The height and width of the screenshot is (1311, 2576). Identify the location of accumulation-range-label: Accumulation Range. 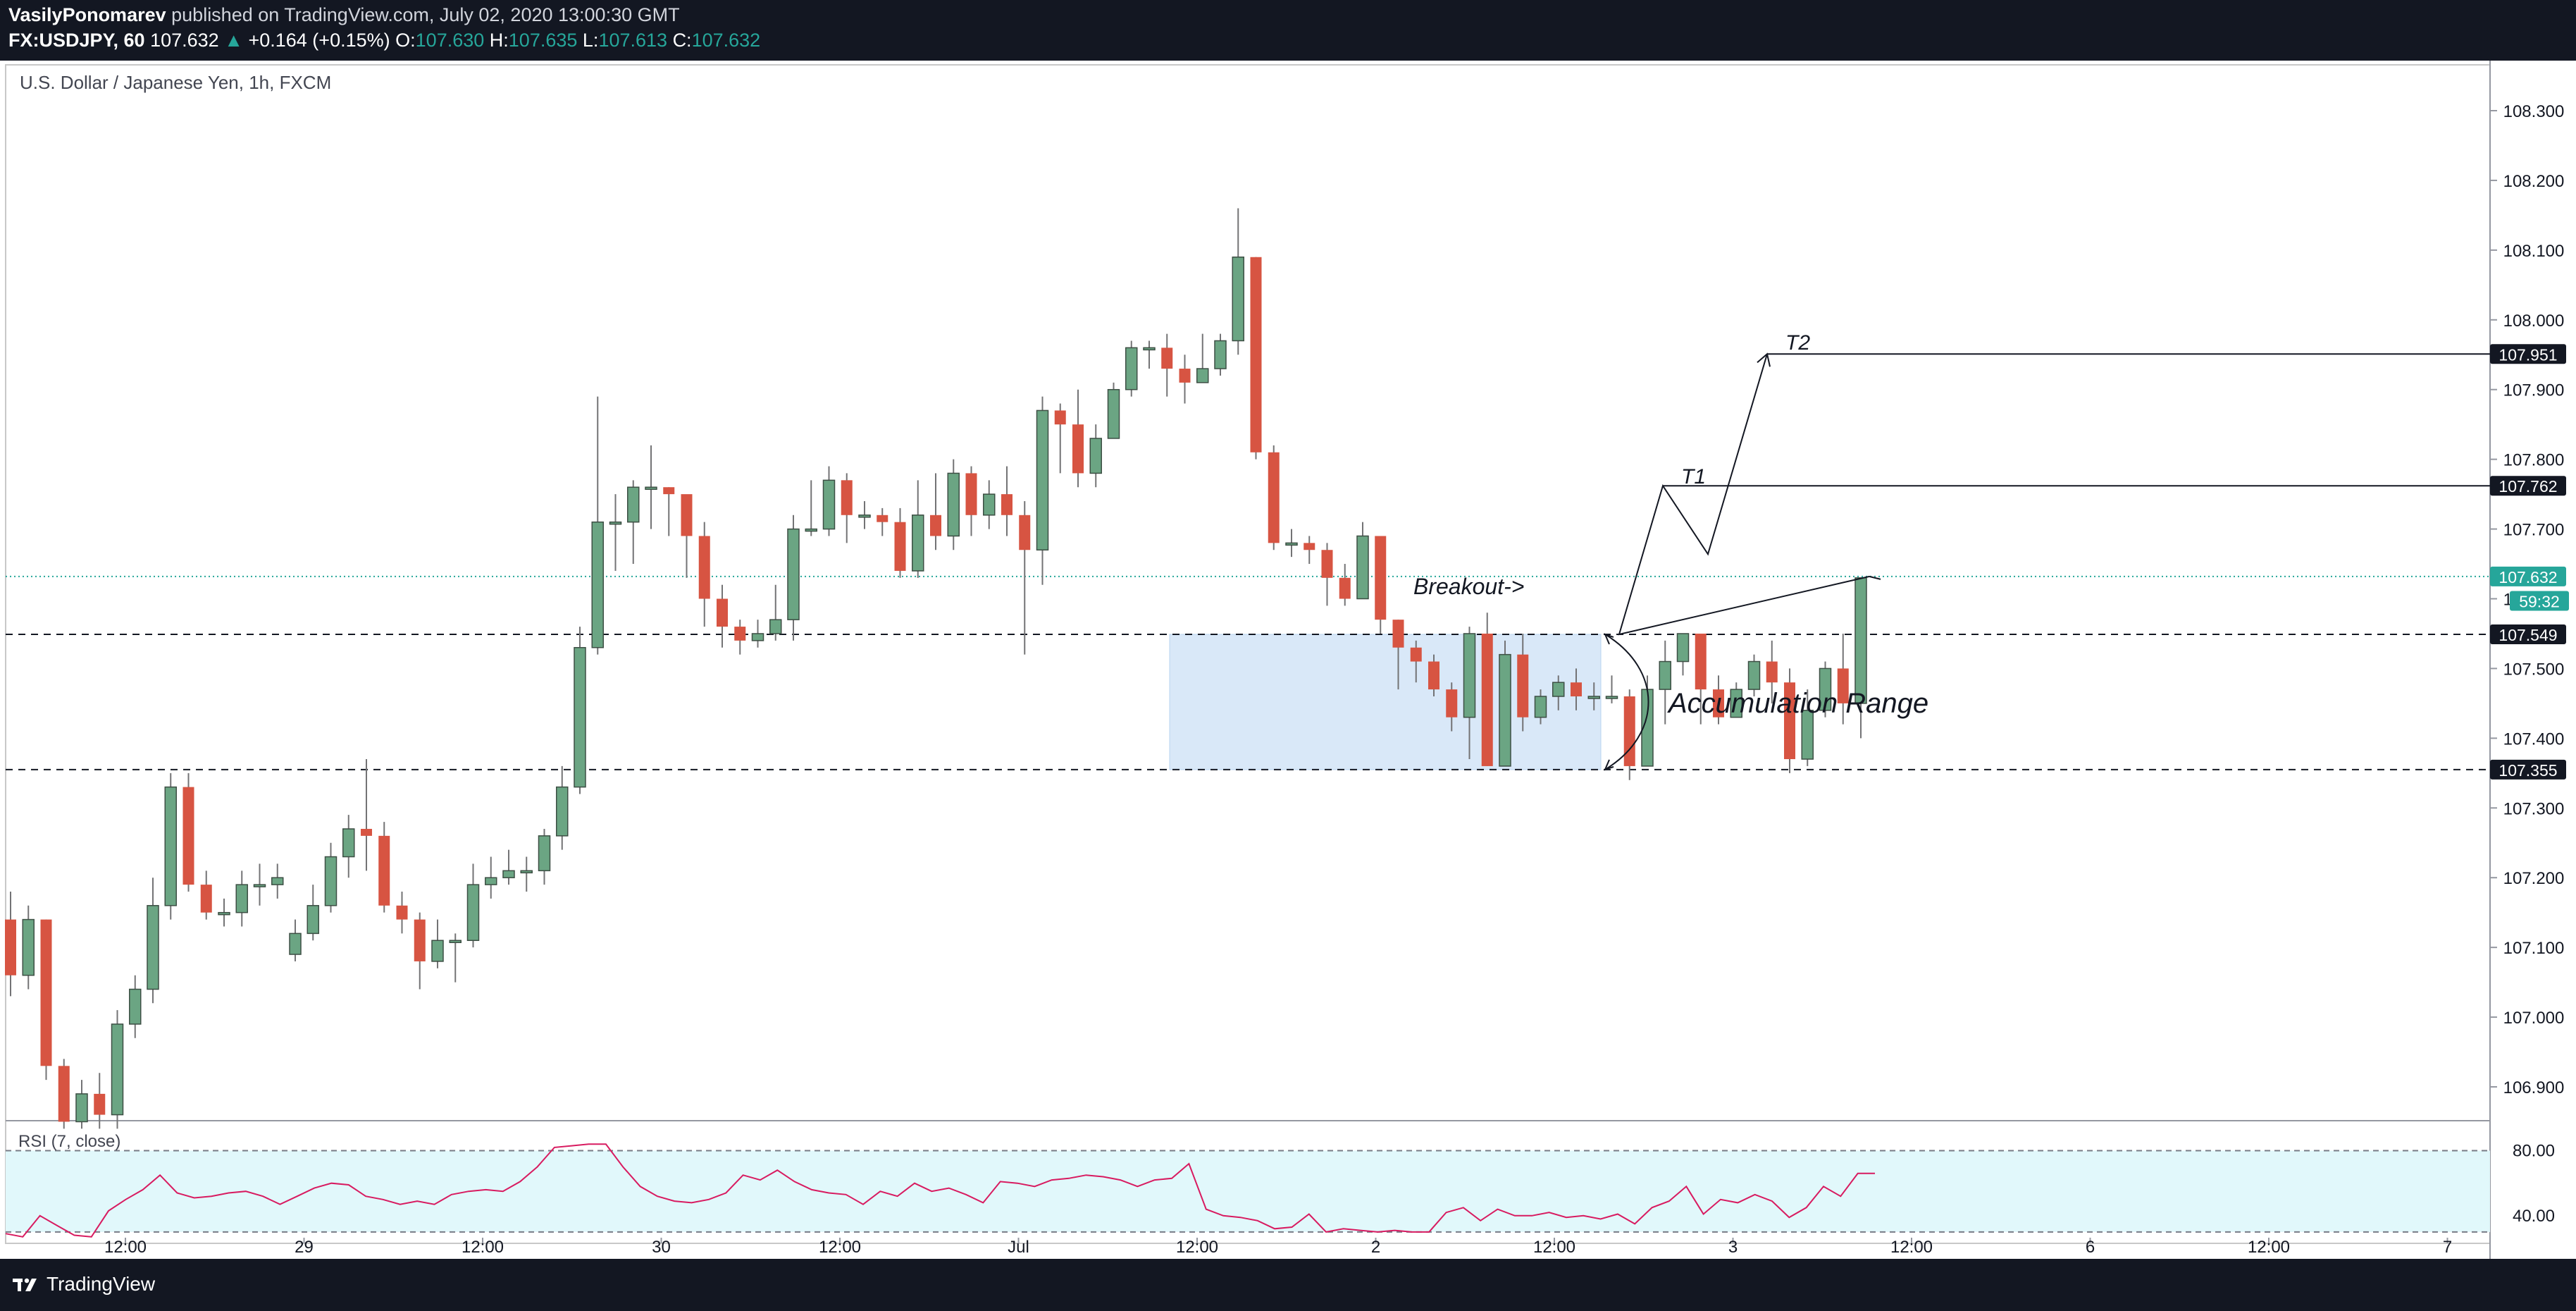
(1797, 703).